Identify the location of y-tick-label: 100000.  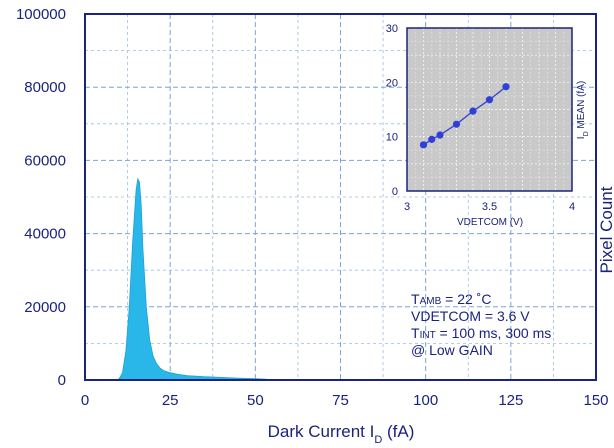
(41, 14).